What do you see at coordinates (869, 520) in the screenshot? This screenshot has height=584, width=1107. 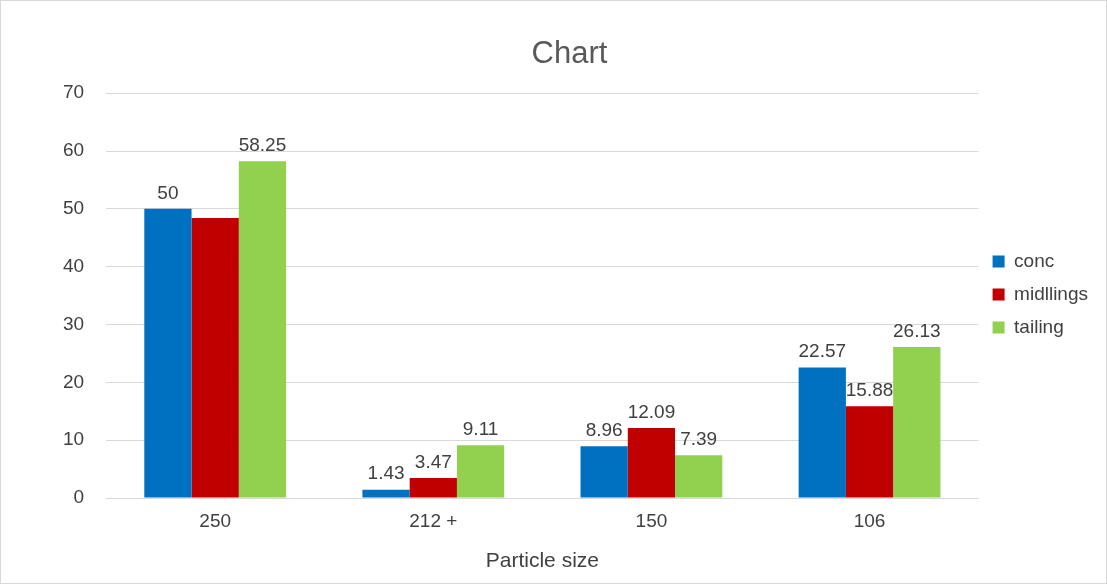 I see `x-tick-label: 106` at bounding box center [869, 520].